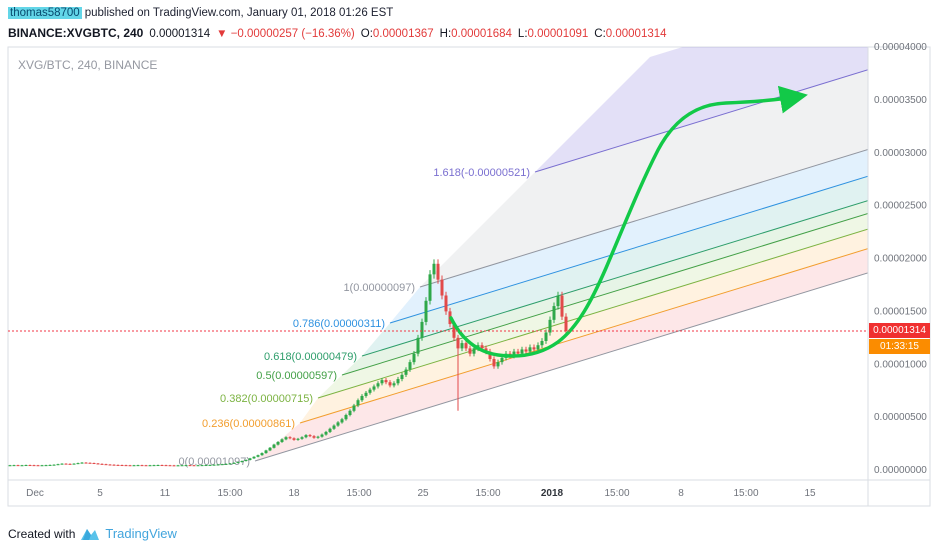 This screenshot has height=550, width=932. Describe the element at coordinates (403, 34) in the screenshot. I see `open-value: 0.00001367` at that location.